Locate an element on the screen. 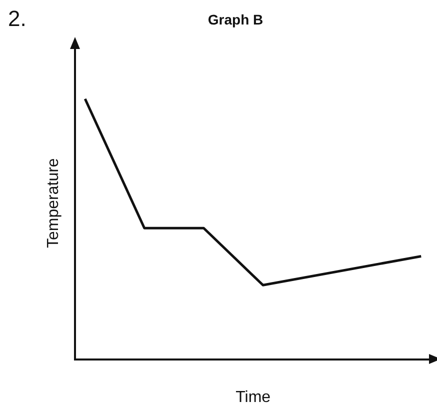 The image size is (437, 415). x-axis-title: Time is located at coordinates (253, 397).